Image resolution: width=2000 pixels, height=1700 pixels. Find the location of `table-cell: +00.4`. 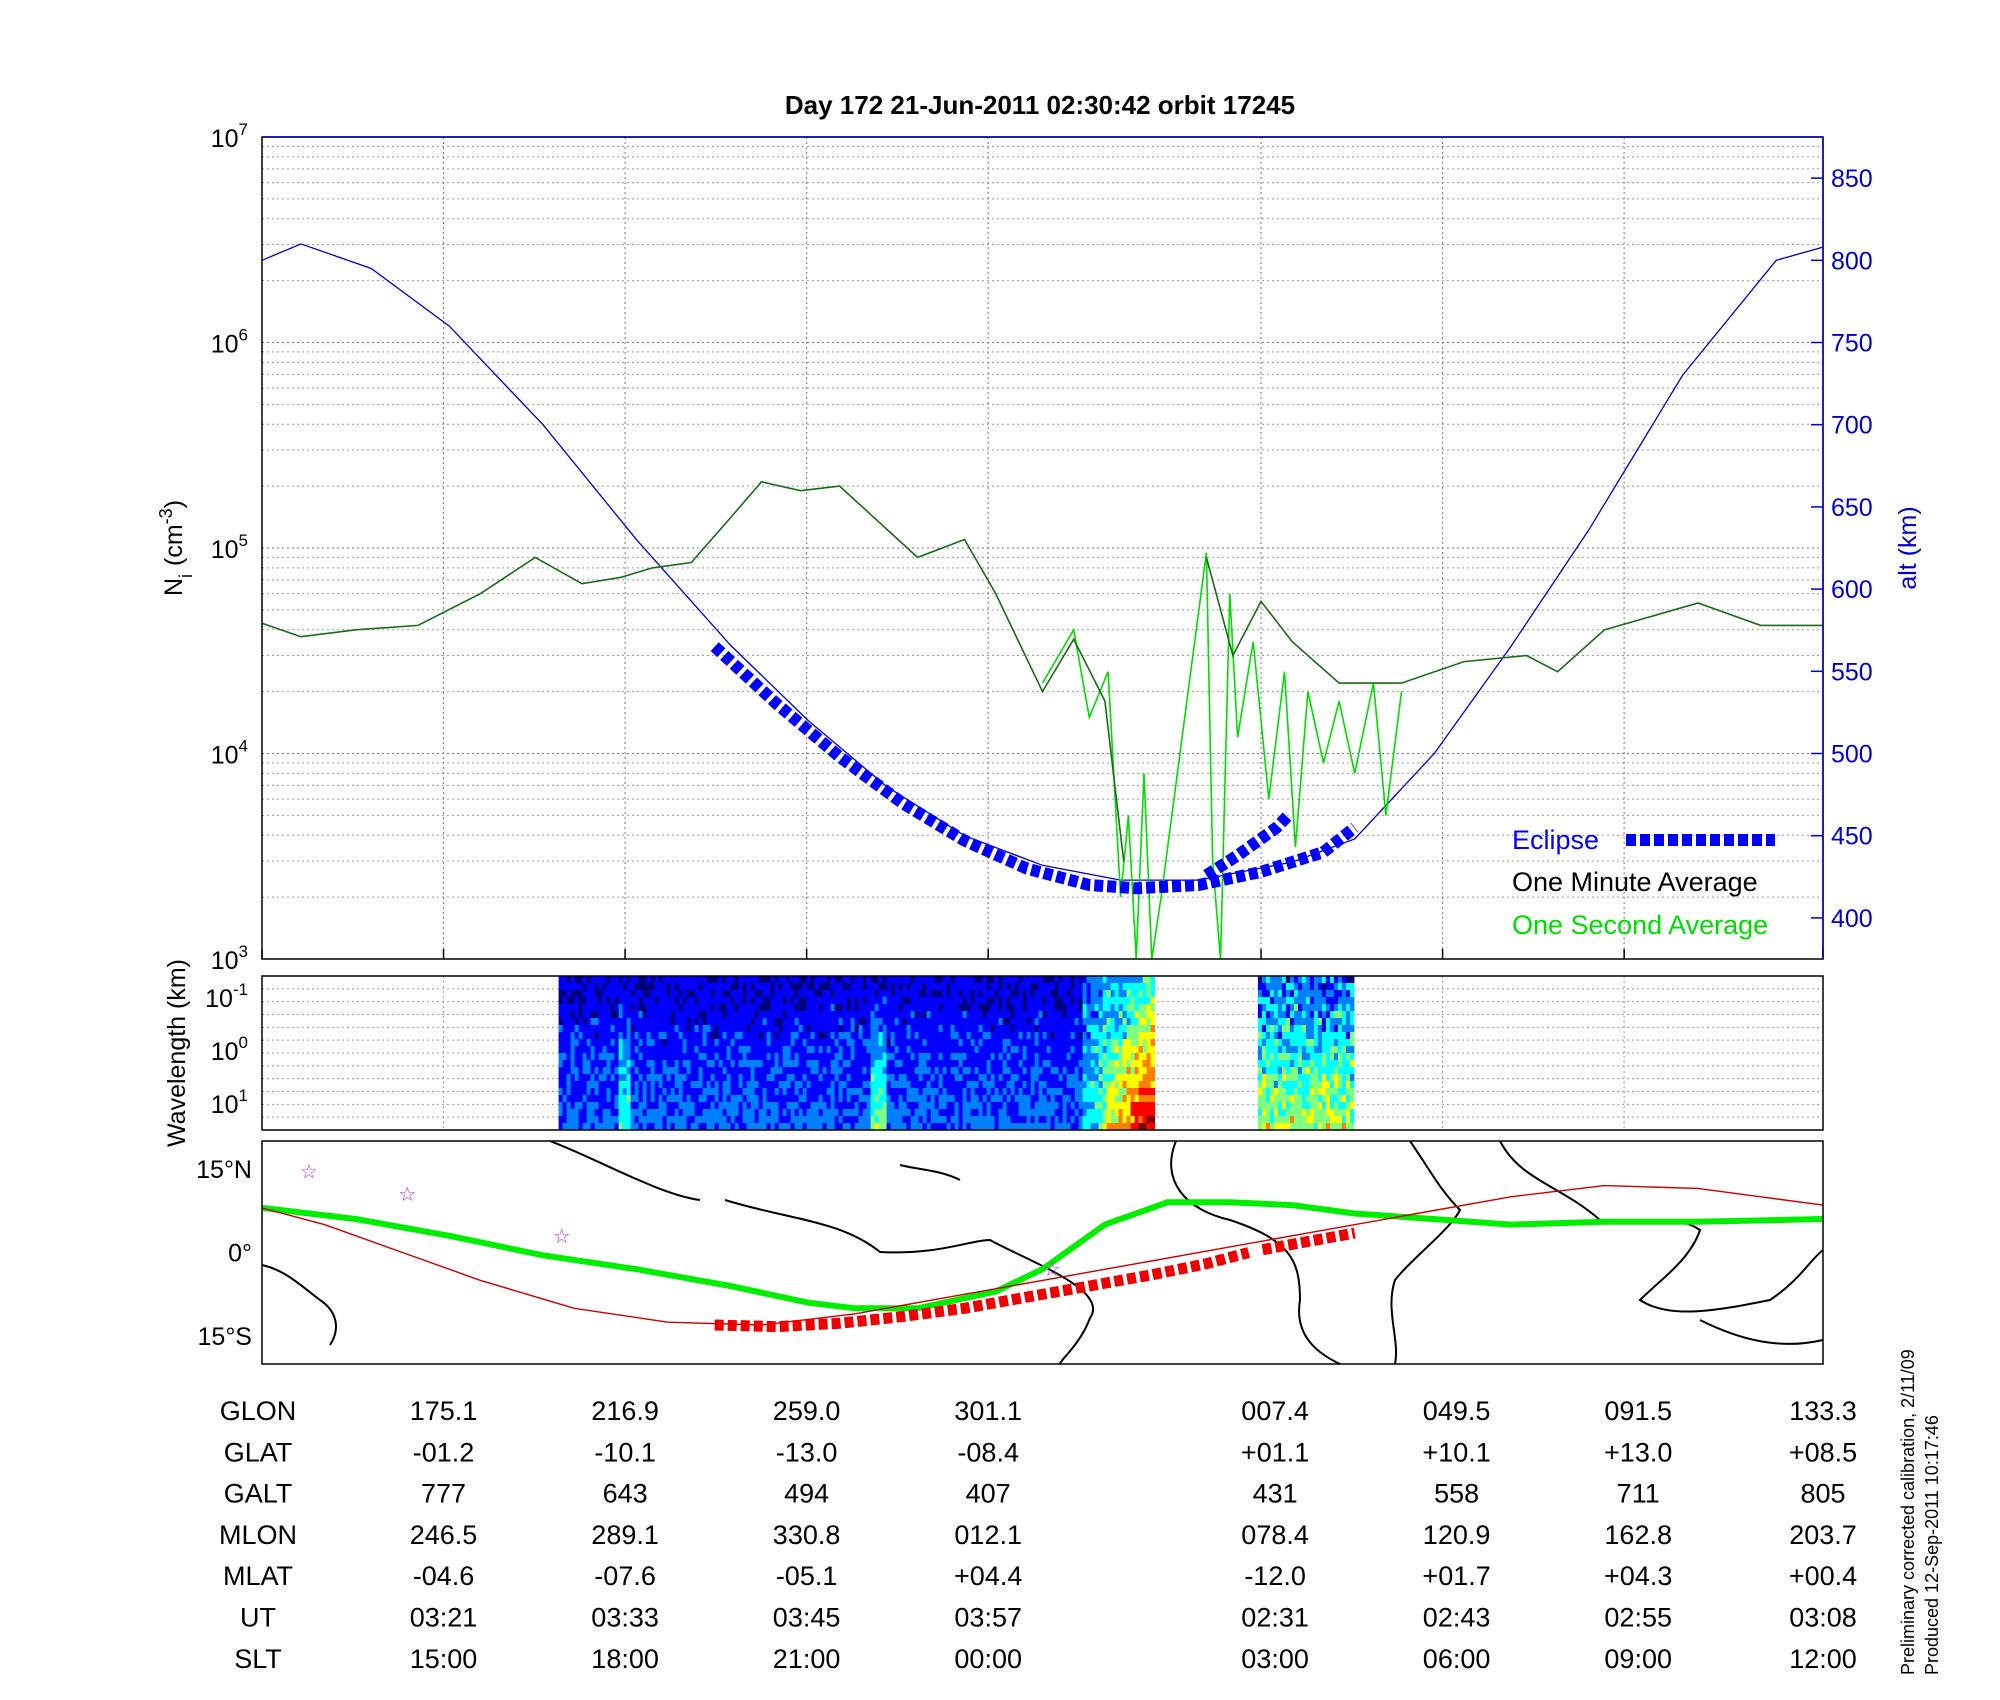

table-cell: +00.4 is located at coordinates (1823, 1576).